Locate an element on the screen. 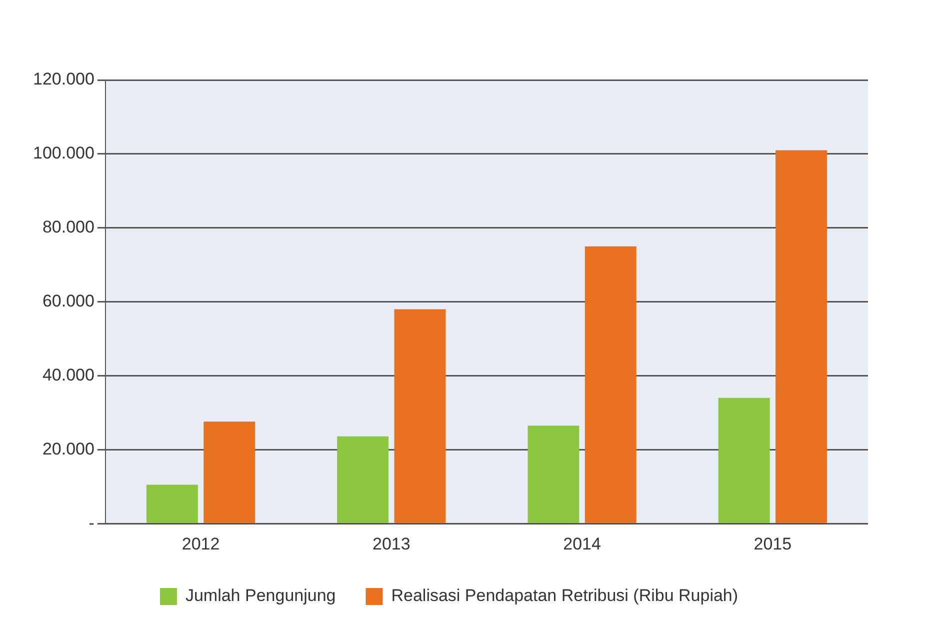 The width and height of the screenshot is (928, 635). x-tick-label: 2013 is located at coordinates (391, 544).